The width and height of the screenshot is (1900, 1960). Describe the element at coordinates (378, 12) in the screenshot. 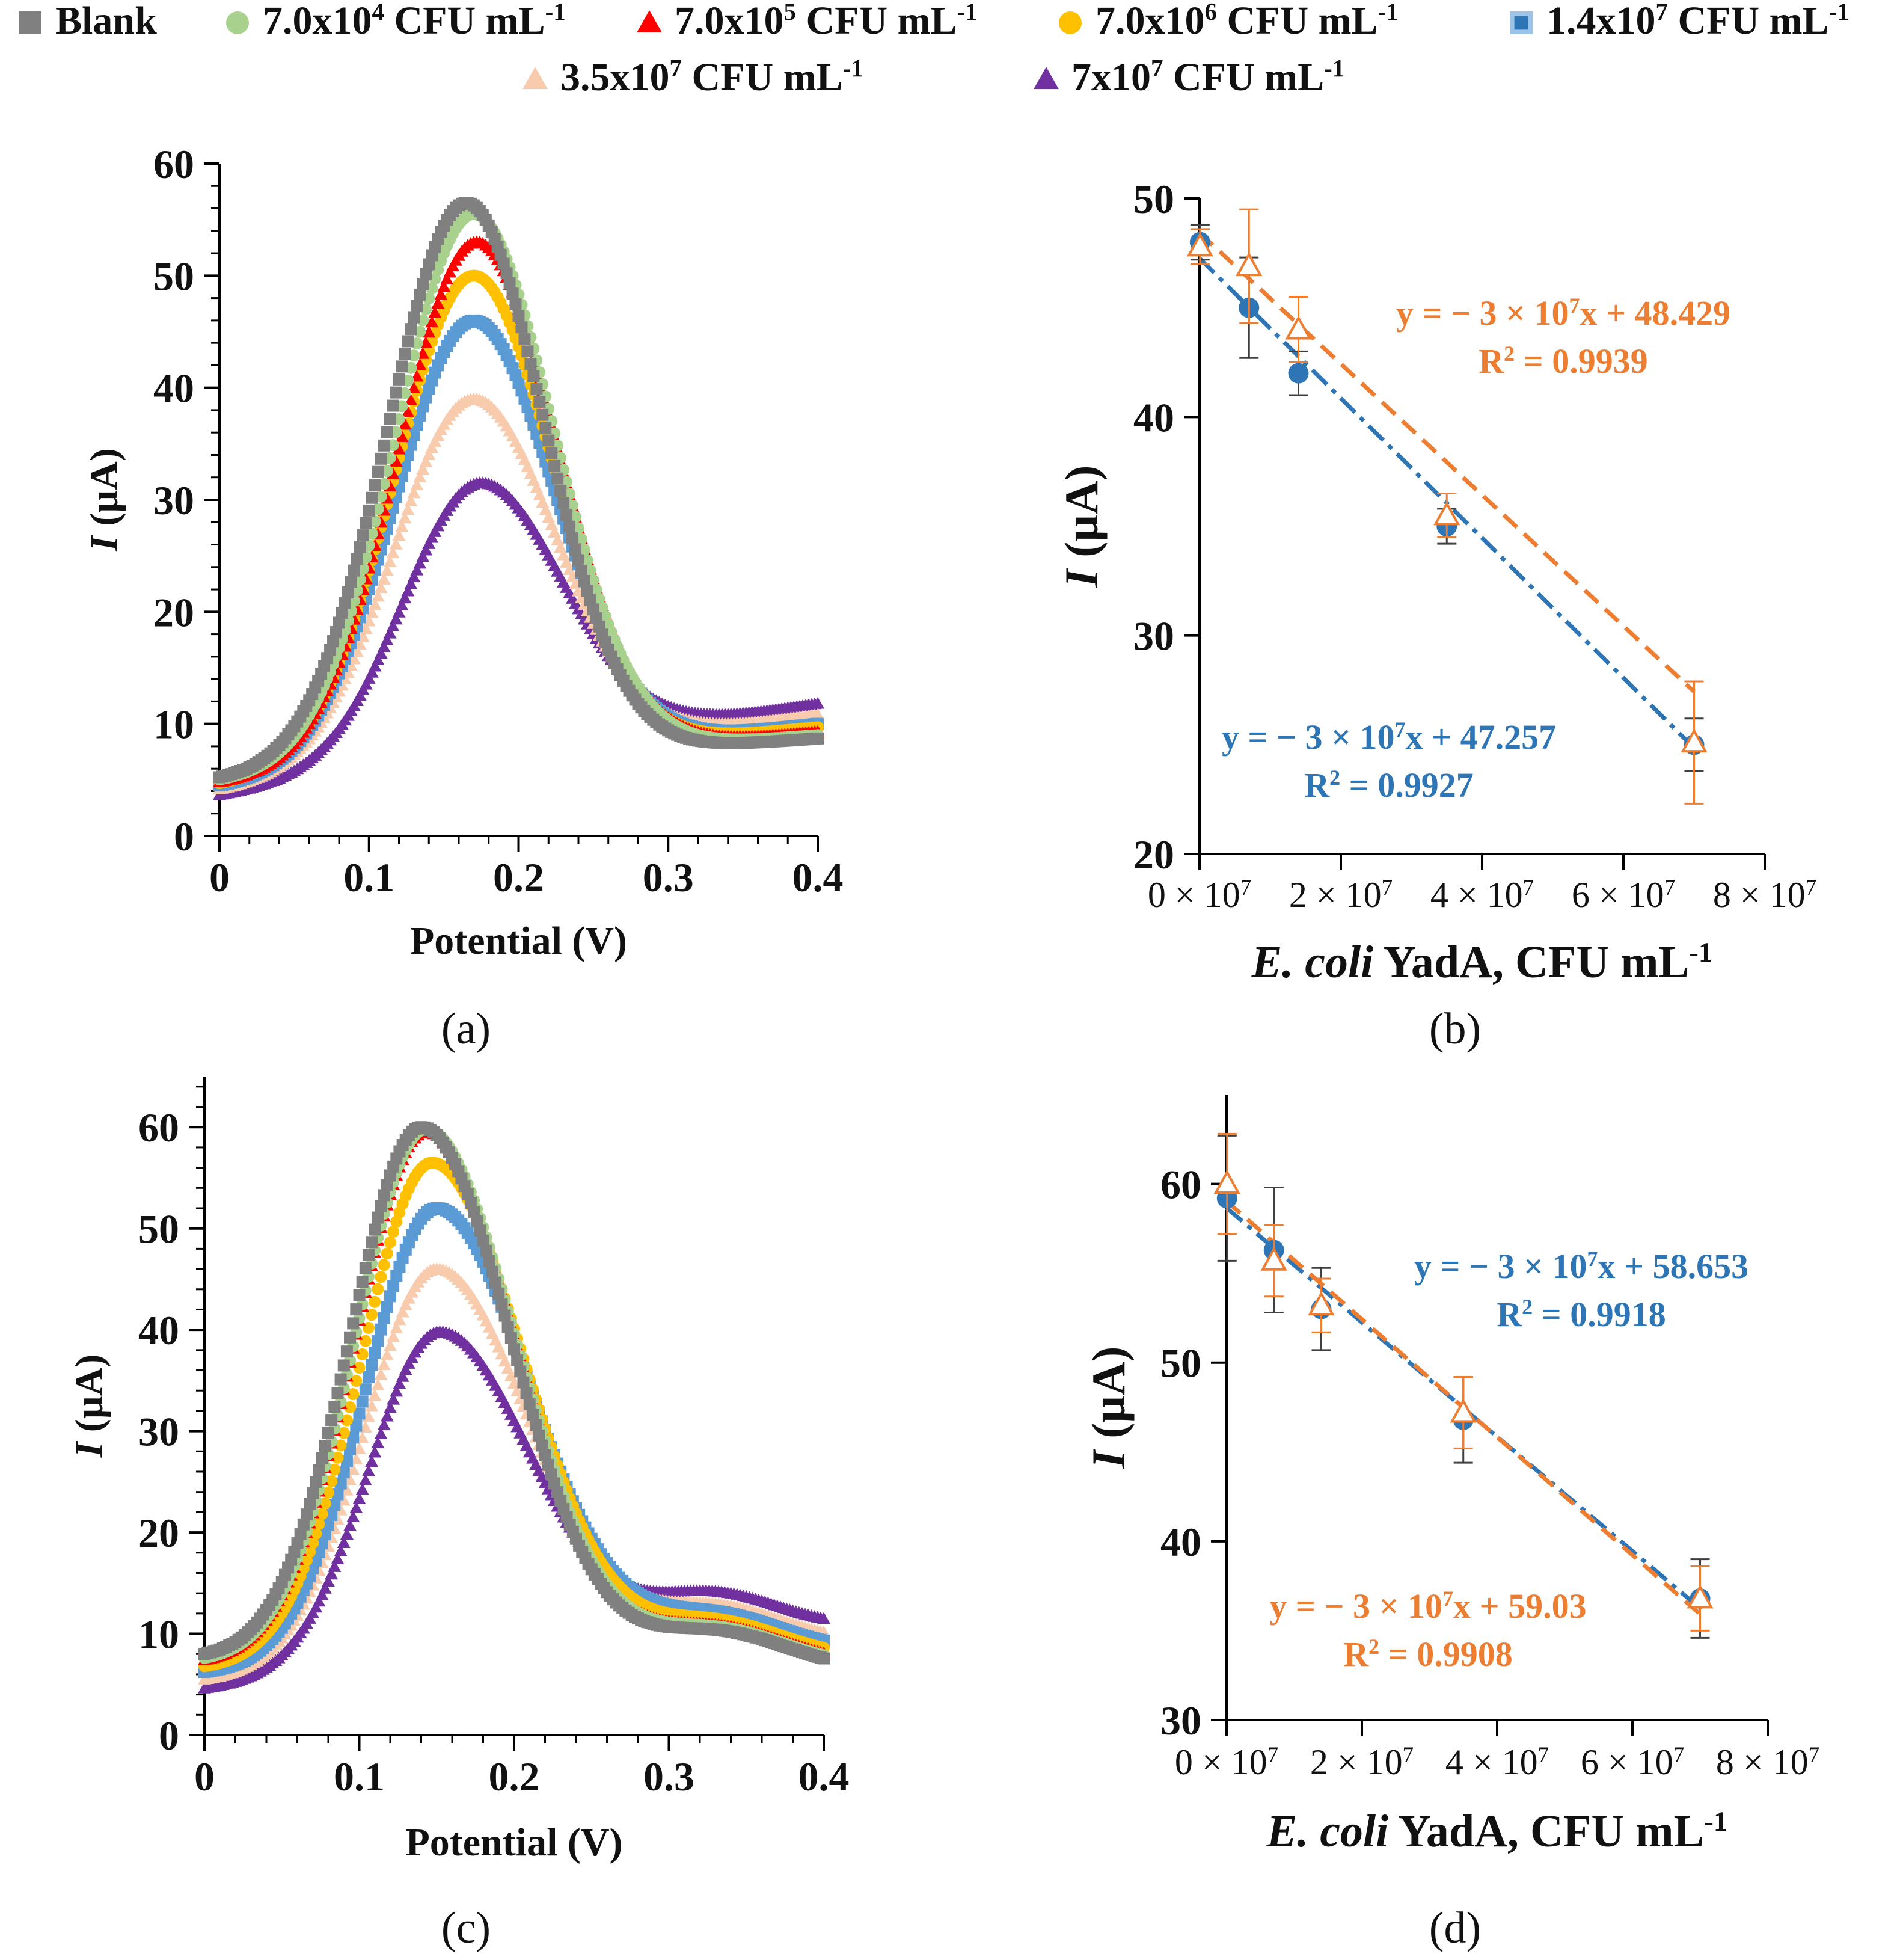

I see `legend-label-part: 4` at that location.